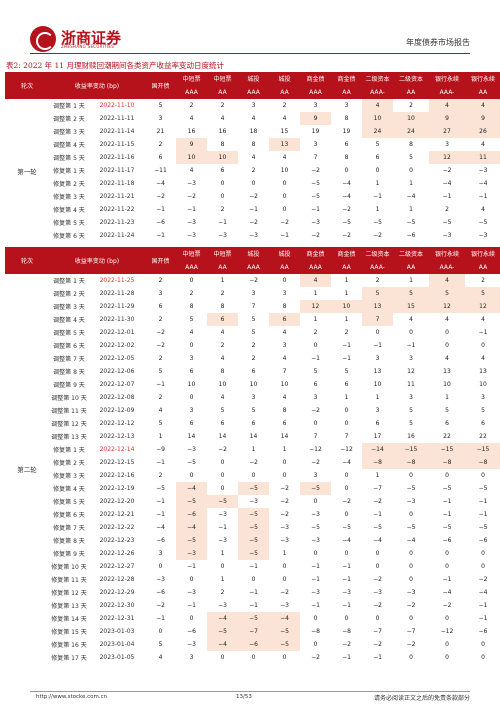  I want to click on value-cell: 24, so click(377, 131).